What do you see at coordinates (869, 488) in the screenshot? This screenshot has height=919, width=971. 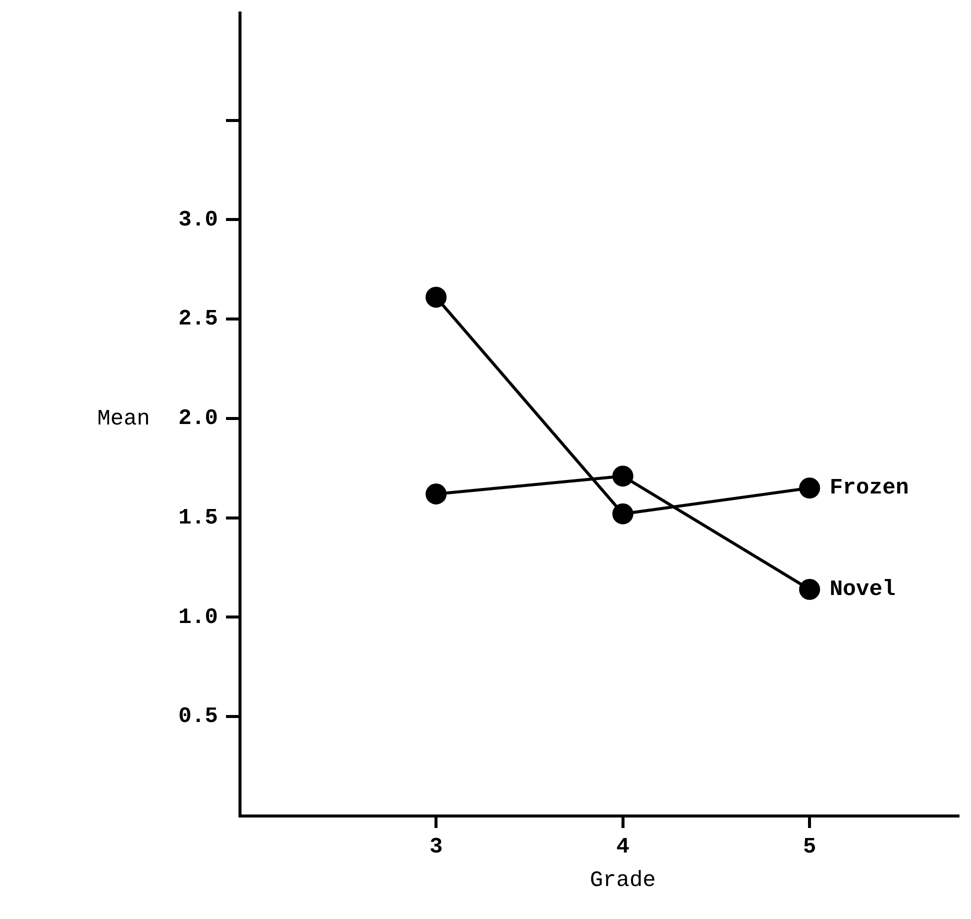 I see `series-label: Frozen` at bounding box center [869, 488].